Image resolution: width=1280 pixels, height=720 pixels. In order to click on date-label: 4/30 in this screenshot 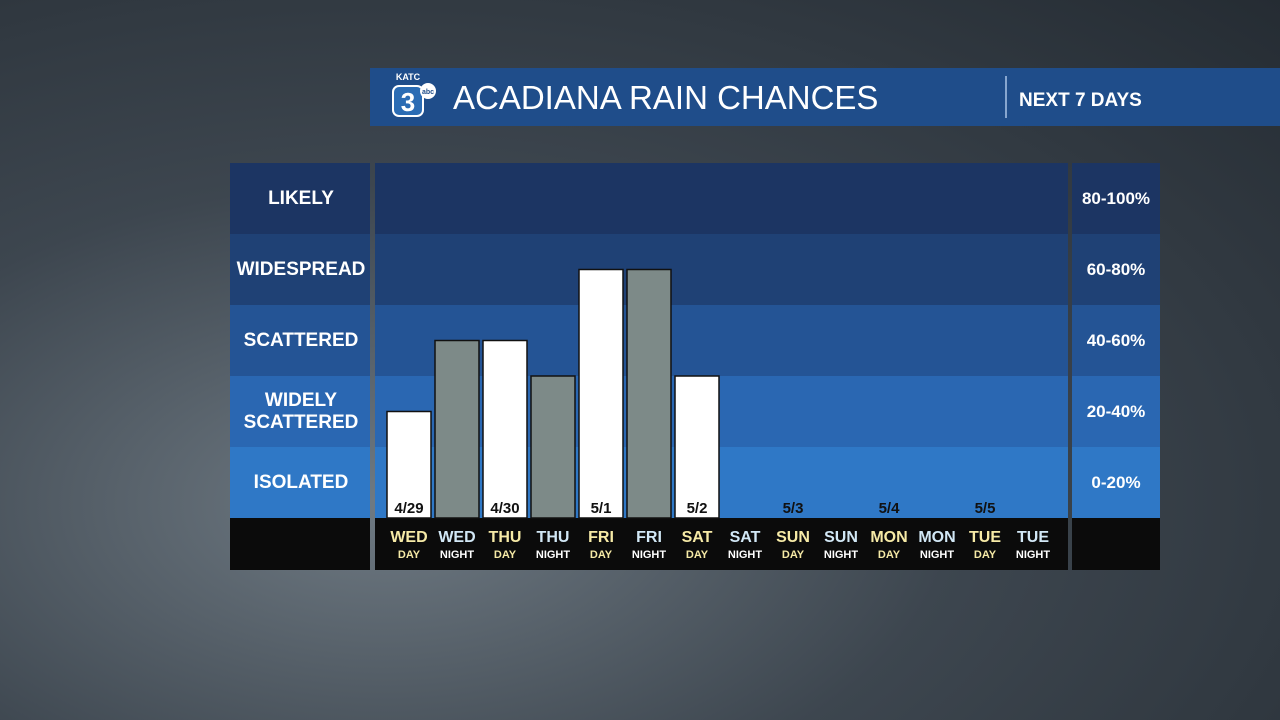, I will do `click(504, 508)`.